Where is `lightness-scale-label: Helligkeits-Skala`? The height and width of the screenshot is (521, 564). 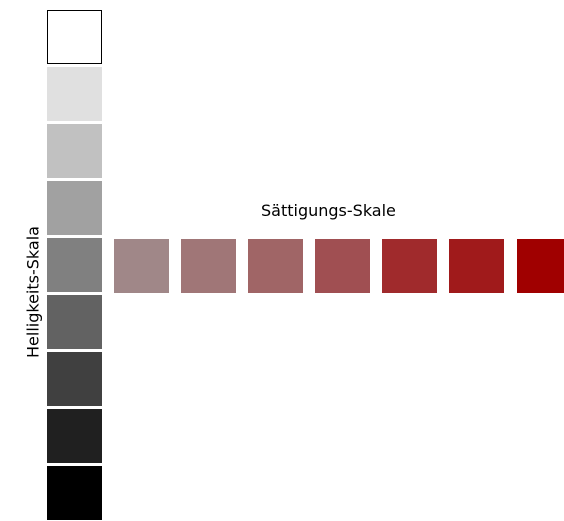
lightness-scale-label: Helligkeits-Skala is located at coordinates (33, 292).